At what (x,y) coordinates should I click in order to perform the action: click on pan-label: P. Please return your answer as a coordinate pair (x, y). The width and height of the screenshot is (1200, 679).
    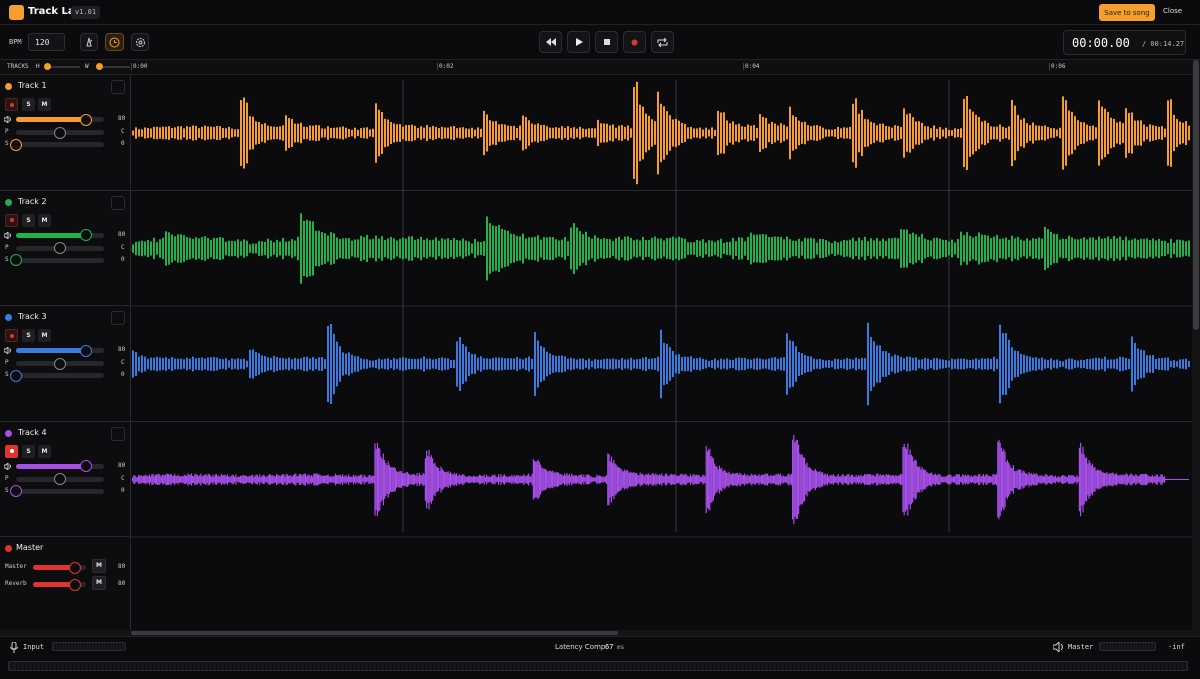
    Looking at the image, I should click on (7, 247).